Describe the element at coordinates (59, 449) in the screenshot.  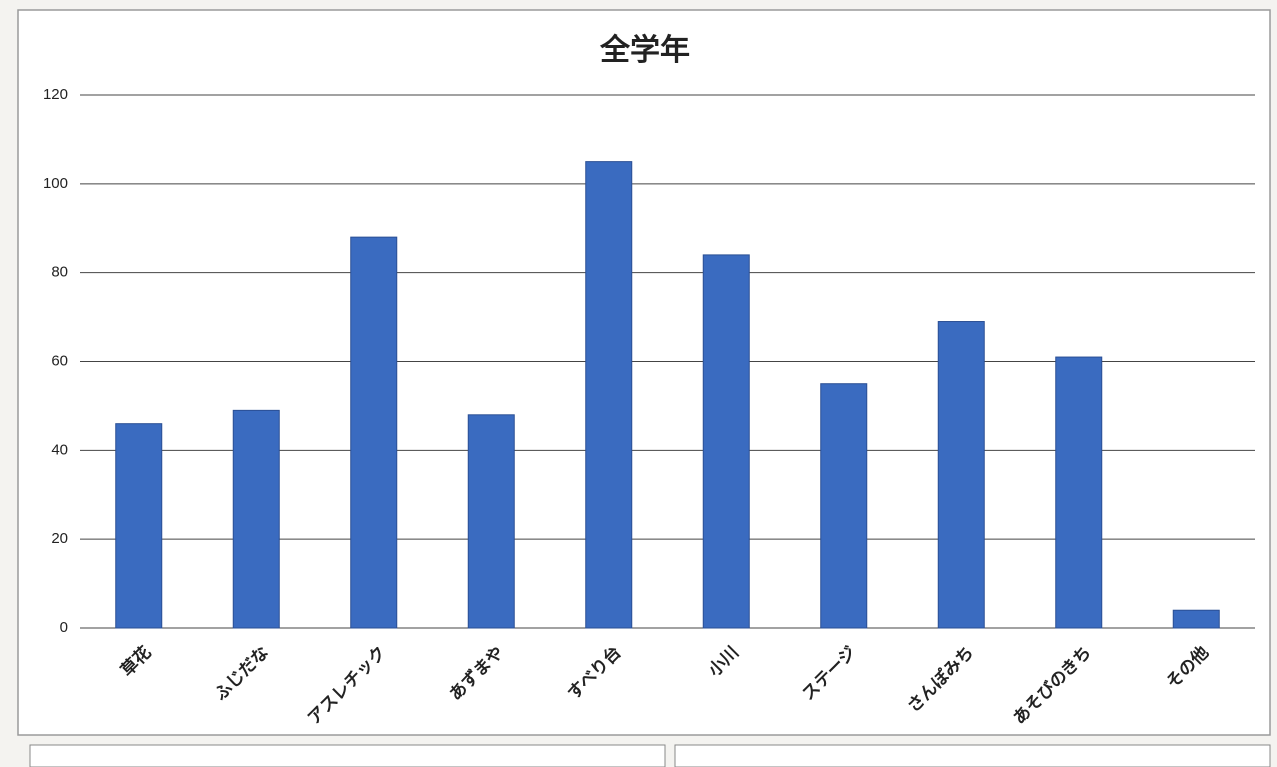
I see `y-tick-label: 40` at that location.